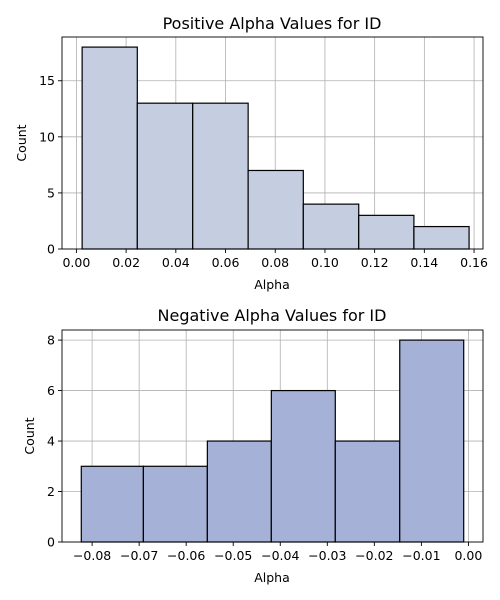  What do you see at coordinates (325, 262) in the screenshot?
I see `x-tick-label: 0.10` at bounding box center [325, 262].